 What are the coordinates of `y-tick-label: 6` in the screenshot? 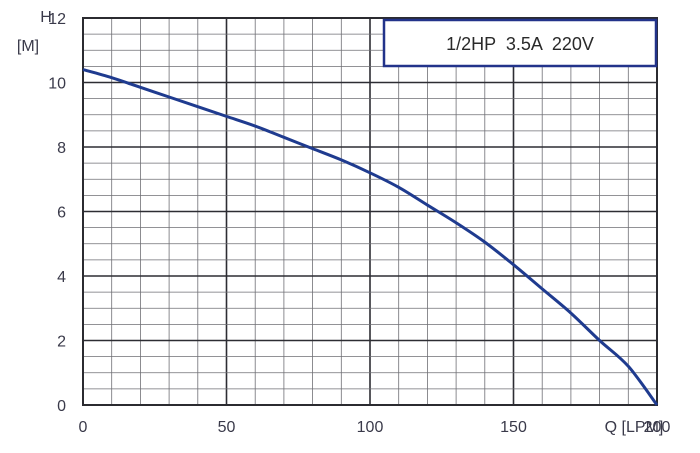 It's located at (61, 213).